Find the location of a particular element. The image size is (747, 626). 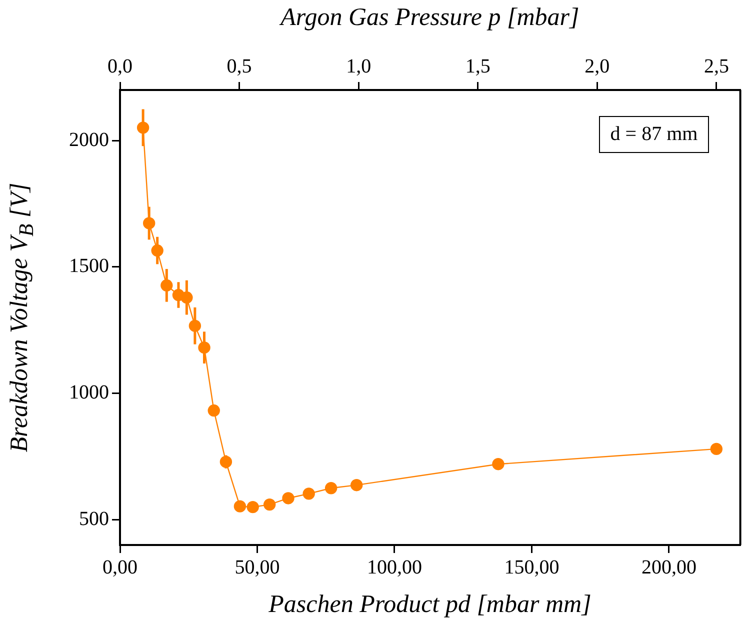

y-tick-label: 1500 is located at coordinates (89, 266).